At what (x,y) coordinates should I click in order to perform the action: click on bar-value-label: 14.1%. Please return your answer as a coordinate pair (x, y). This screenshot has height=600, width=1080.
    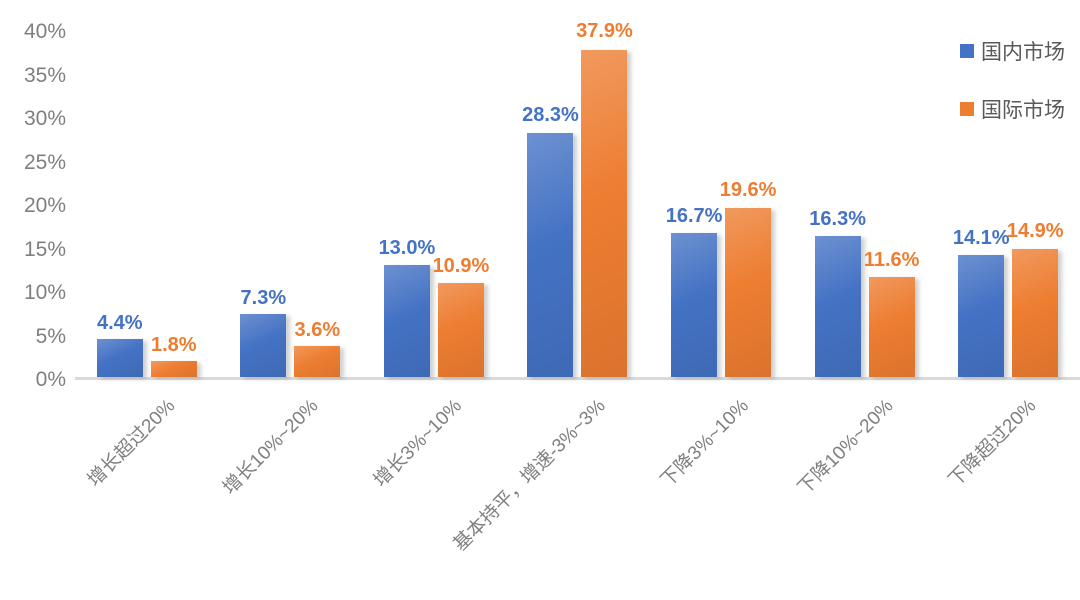
    Looking at the image, I should click on (981, 238).